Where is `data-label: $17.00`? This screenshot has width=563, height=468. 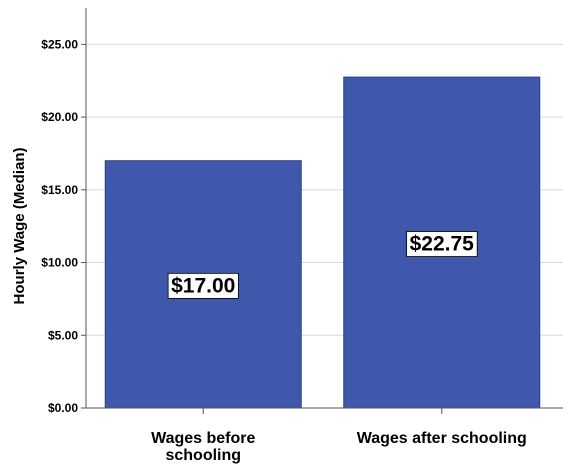
data-label: $17.00 is located at coordinates (203, 285).